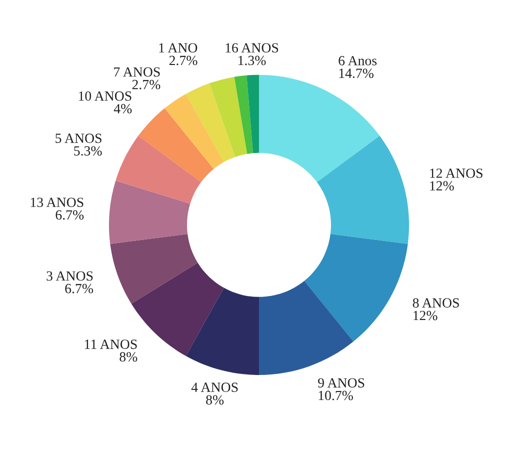 Image resolution: width=518 pixels, height=459 pixels. I want to click on slice-label: 6 Anos, so click(357, 61).